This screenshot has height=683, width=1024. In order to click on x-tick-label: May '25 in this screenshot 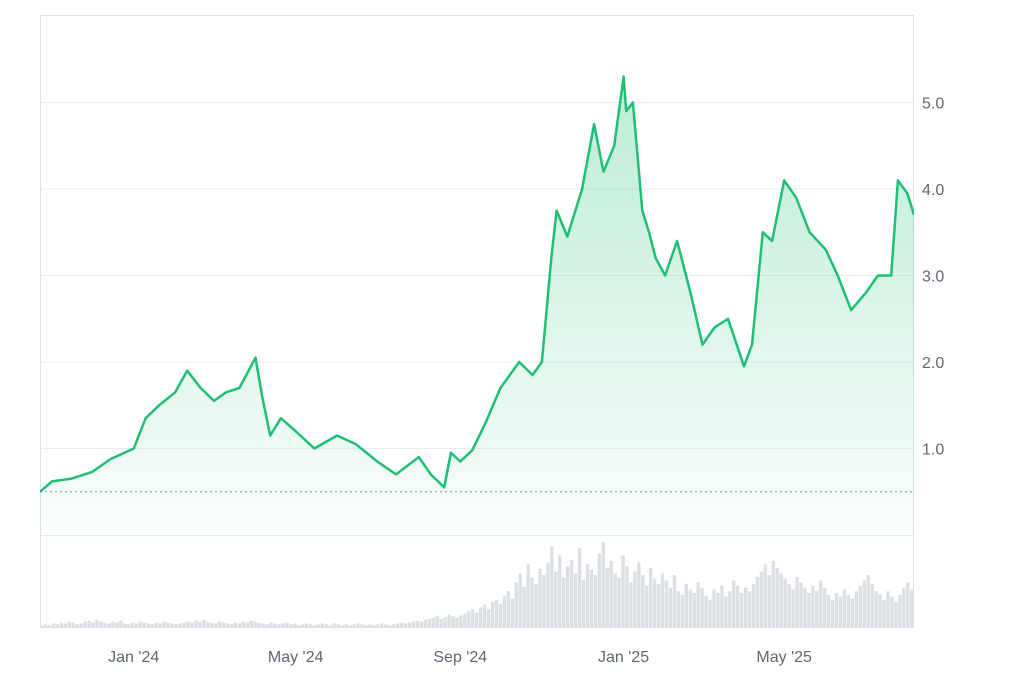, I will do `click(784, 657)`.